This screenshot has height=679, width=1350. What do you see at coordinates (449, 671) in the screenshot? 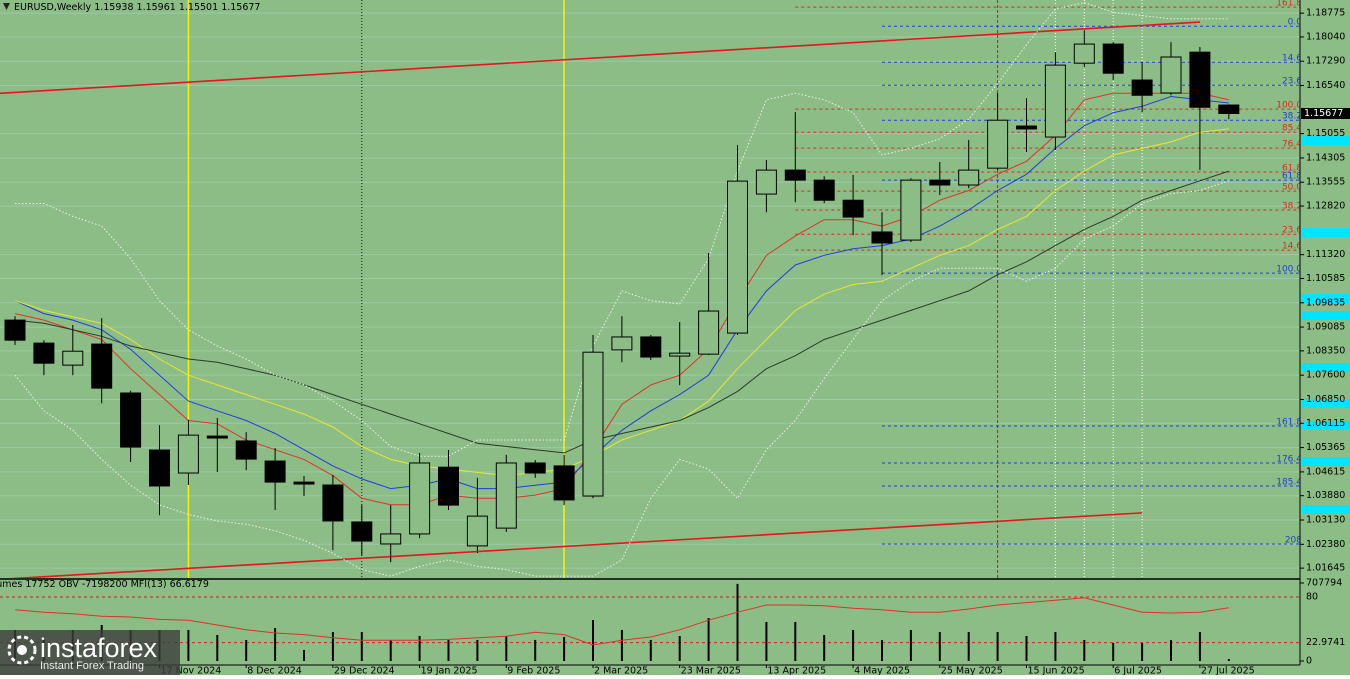
I see `x-tick-label: 19 Jan 2025` at bounding box center [449, 671].